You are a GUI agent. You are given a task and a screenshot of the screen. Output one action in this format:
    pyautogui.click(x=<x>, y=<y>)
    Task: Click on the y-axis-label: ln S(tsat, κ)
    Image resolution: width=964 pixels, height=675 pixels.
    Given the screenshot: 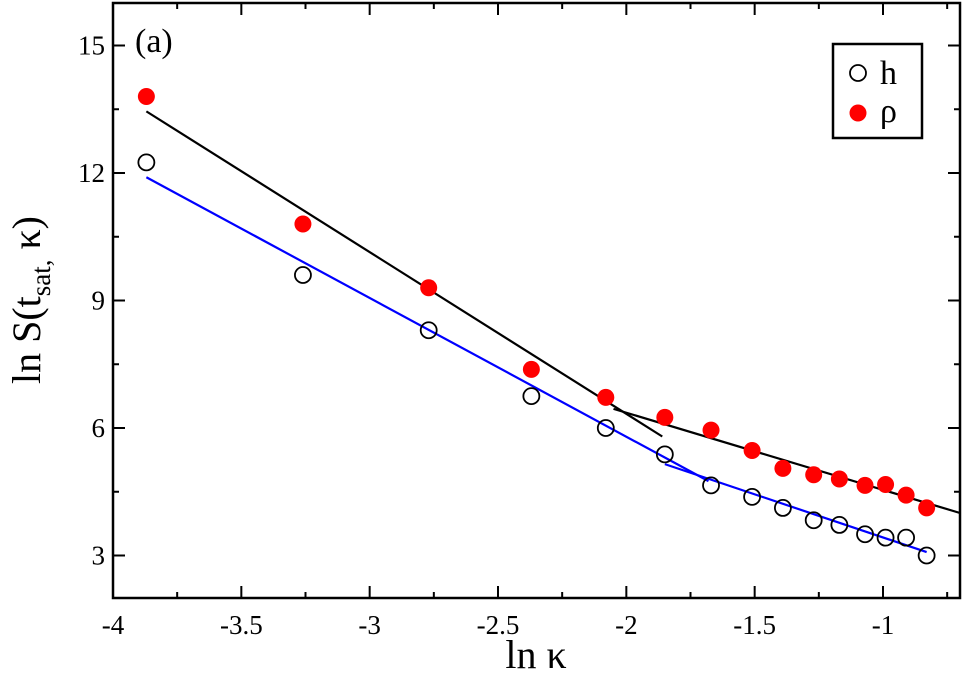 What is the action you would take?
    pyautogui.click(x=30, y=300)
    